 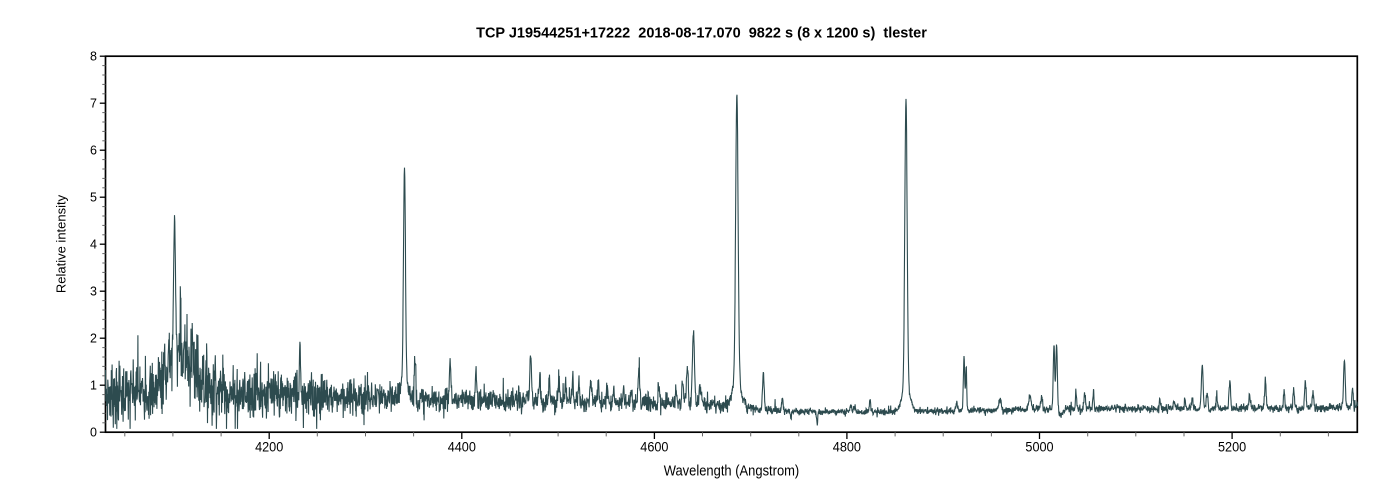 I want to click on svg-text: 6, so click(x=93, y=151).